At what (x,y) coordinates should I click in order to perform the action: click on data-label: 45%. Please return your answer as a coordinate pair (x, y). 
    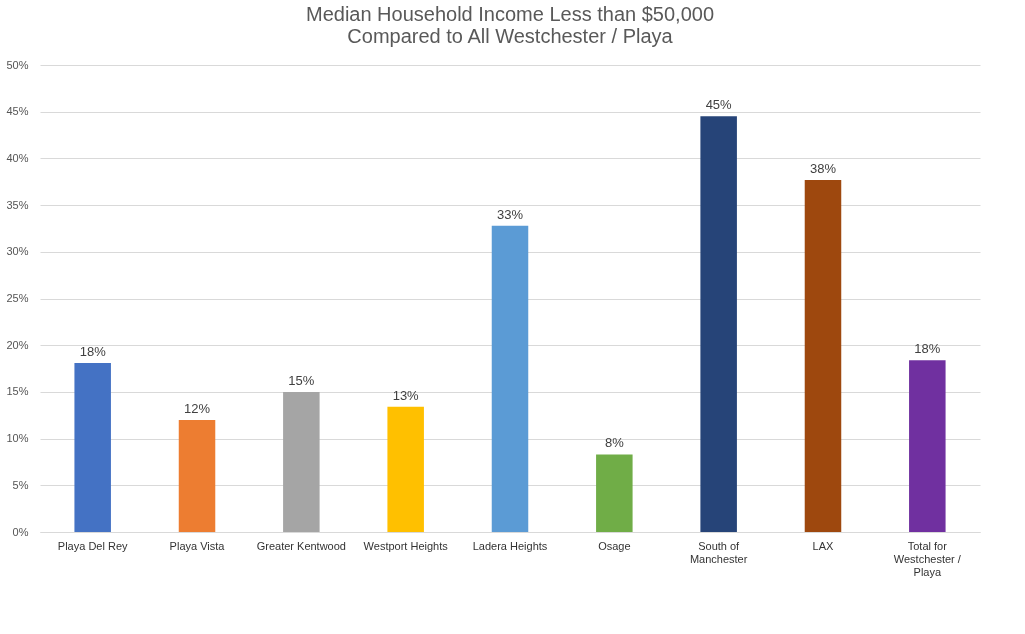
    Looking at the image, I should click on (719, 105).